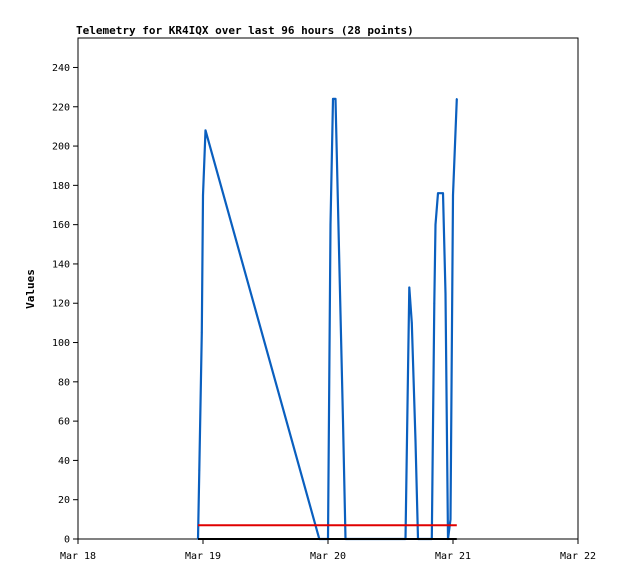 This screenshot has width=618, height=579. What do you see at coordinates (61, 304) in the screenshot?
I see `y-tick-label: 120` at bounding box center [61, 304].